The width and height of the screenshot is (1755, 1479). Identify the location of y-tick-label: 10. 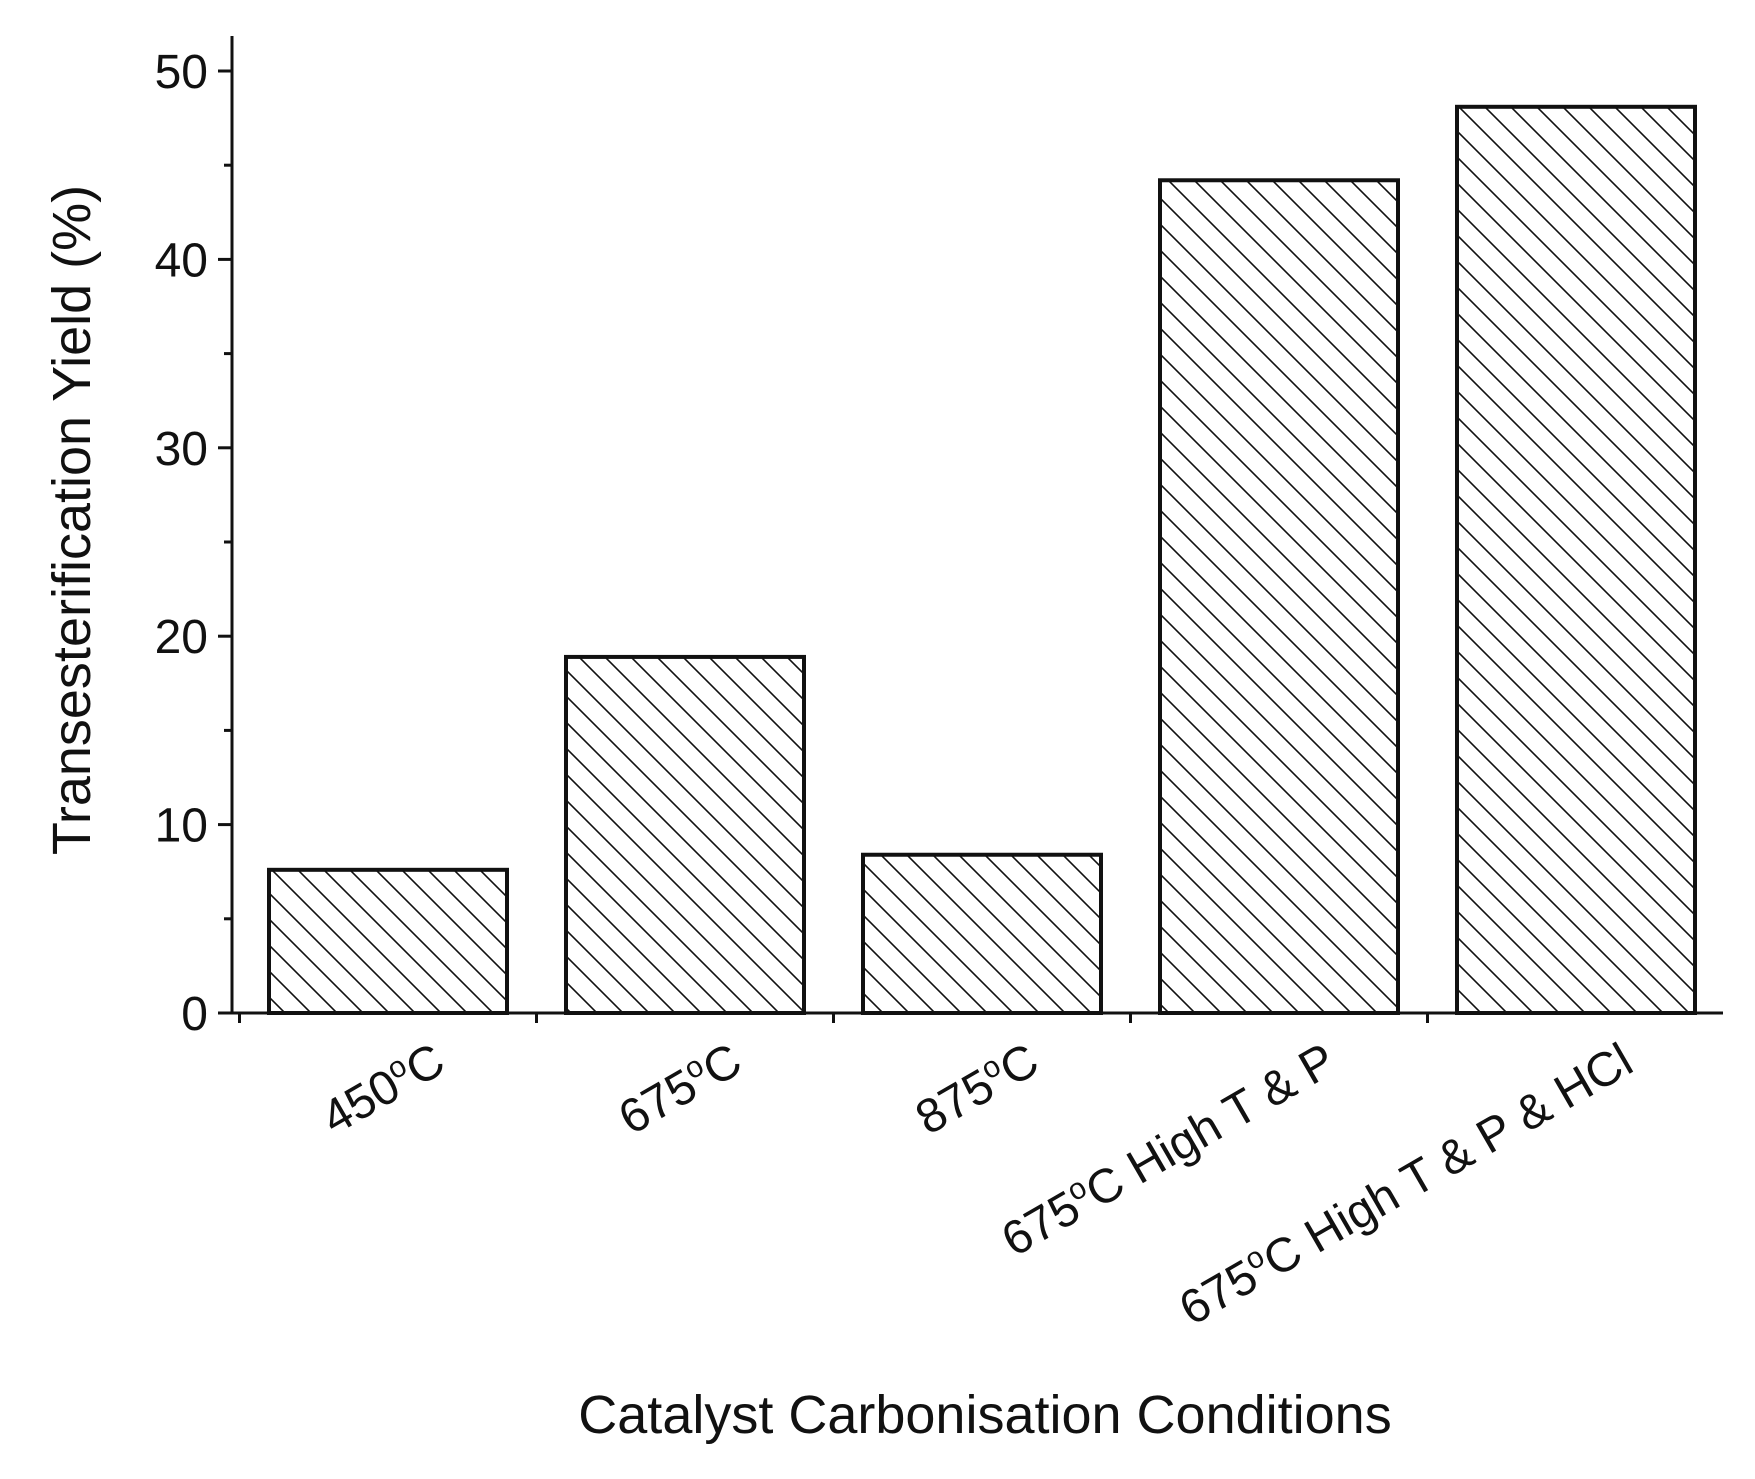
(181, 826).